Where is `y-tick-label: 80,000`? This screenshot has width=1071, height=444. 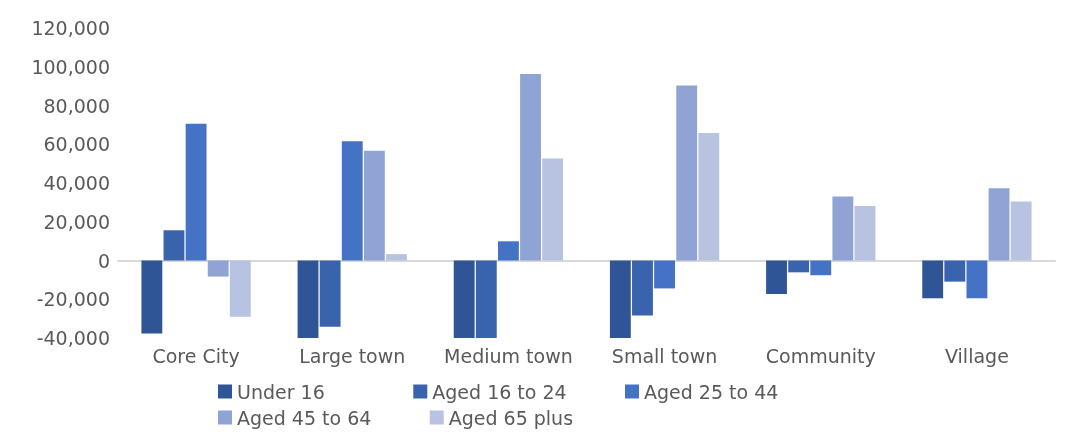 y-tick-label: 80,000 is located at coordinates (76, 105).